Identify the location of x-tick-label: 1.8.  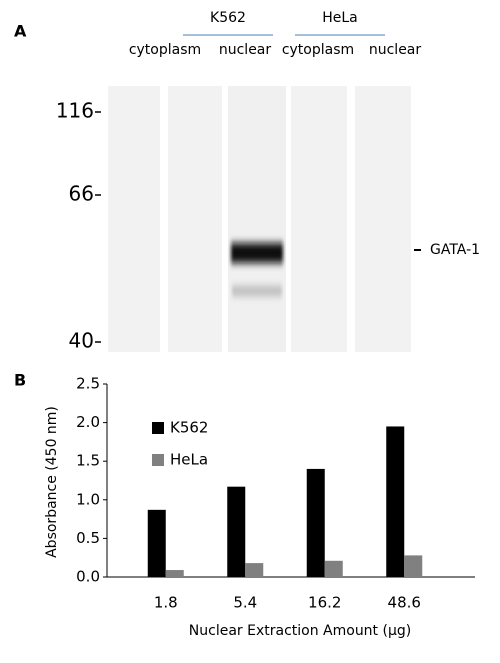
(166, 603).